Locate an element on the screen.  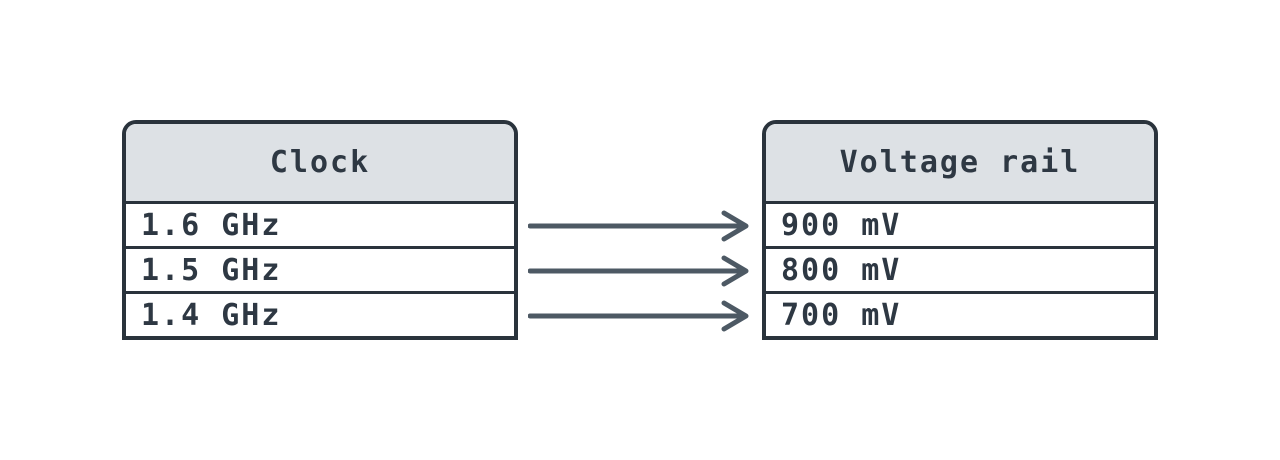
clock-row-1: 1.6 GHz is located at coordinates (320, 226).